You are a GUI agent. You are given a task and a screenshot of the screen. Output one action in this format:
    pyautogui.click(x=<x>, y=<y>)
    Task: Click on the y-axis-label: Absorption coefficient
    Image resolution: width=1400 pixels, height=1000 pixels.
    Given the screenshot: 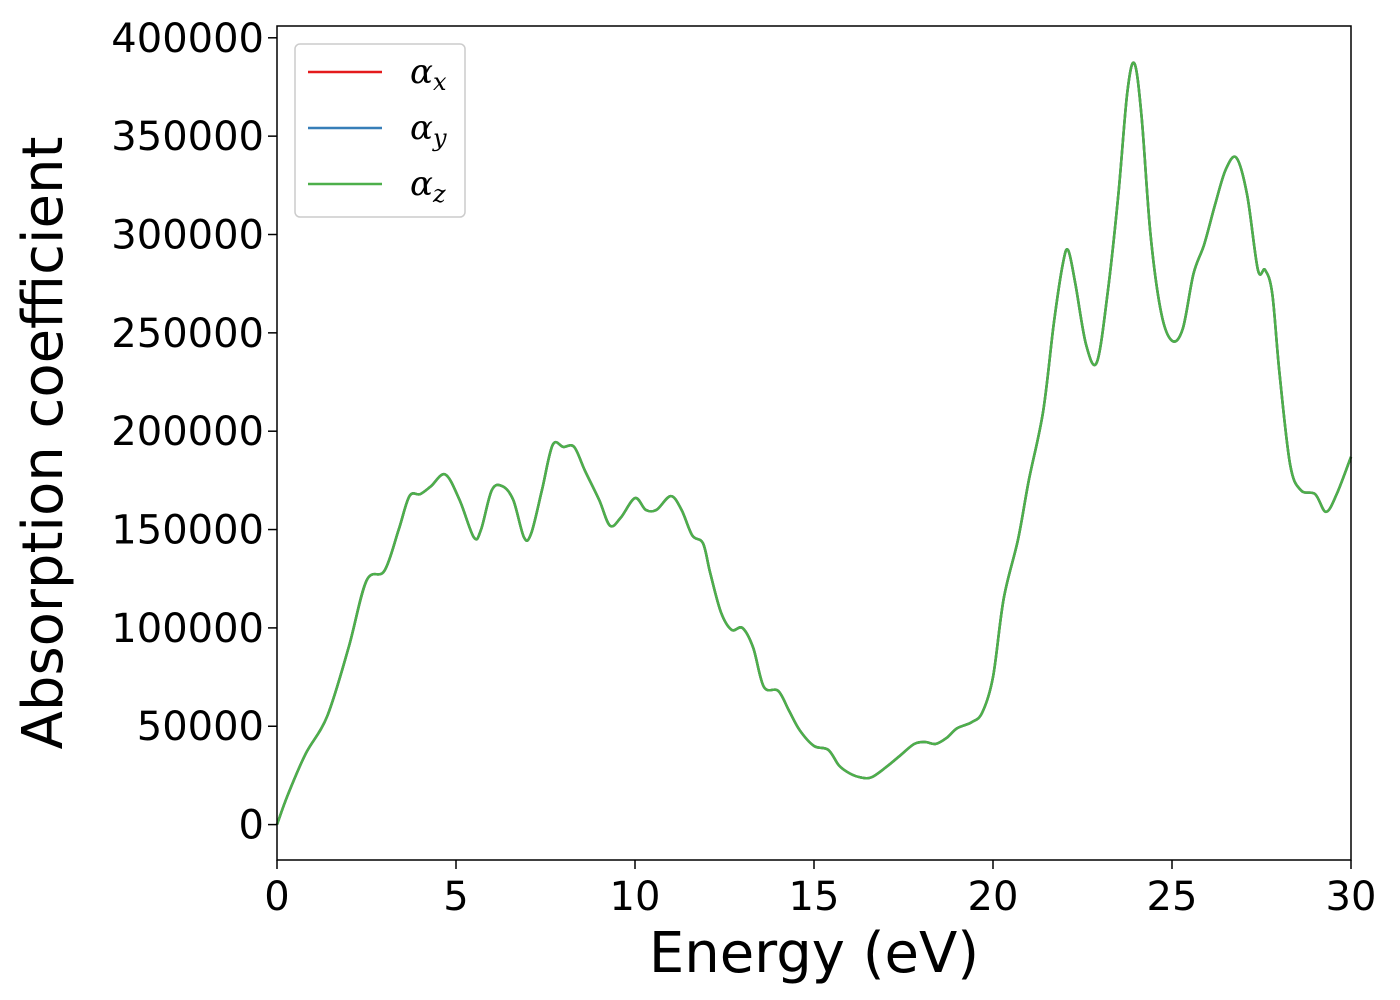 What is the action you would take?
    pyautogui.click(x=43, y=443)
    